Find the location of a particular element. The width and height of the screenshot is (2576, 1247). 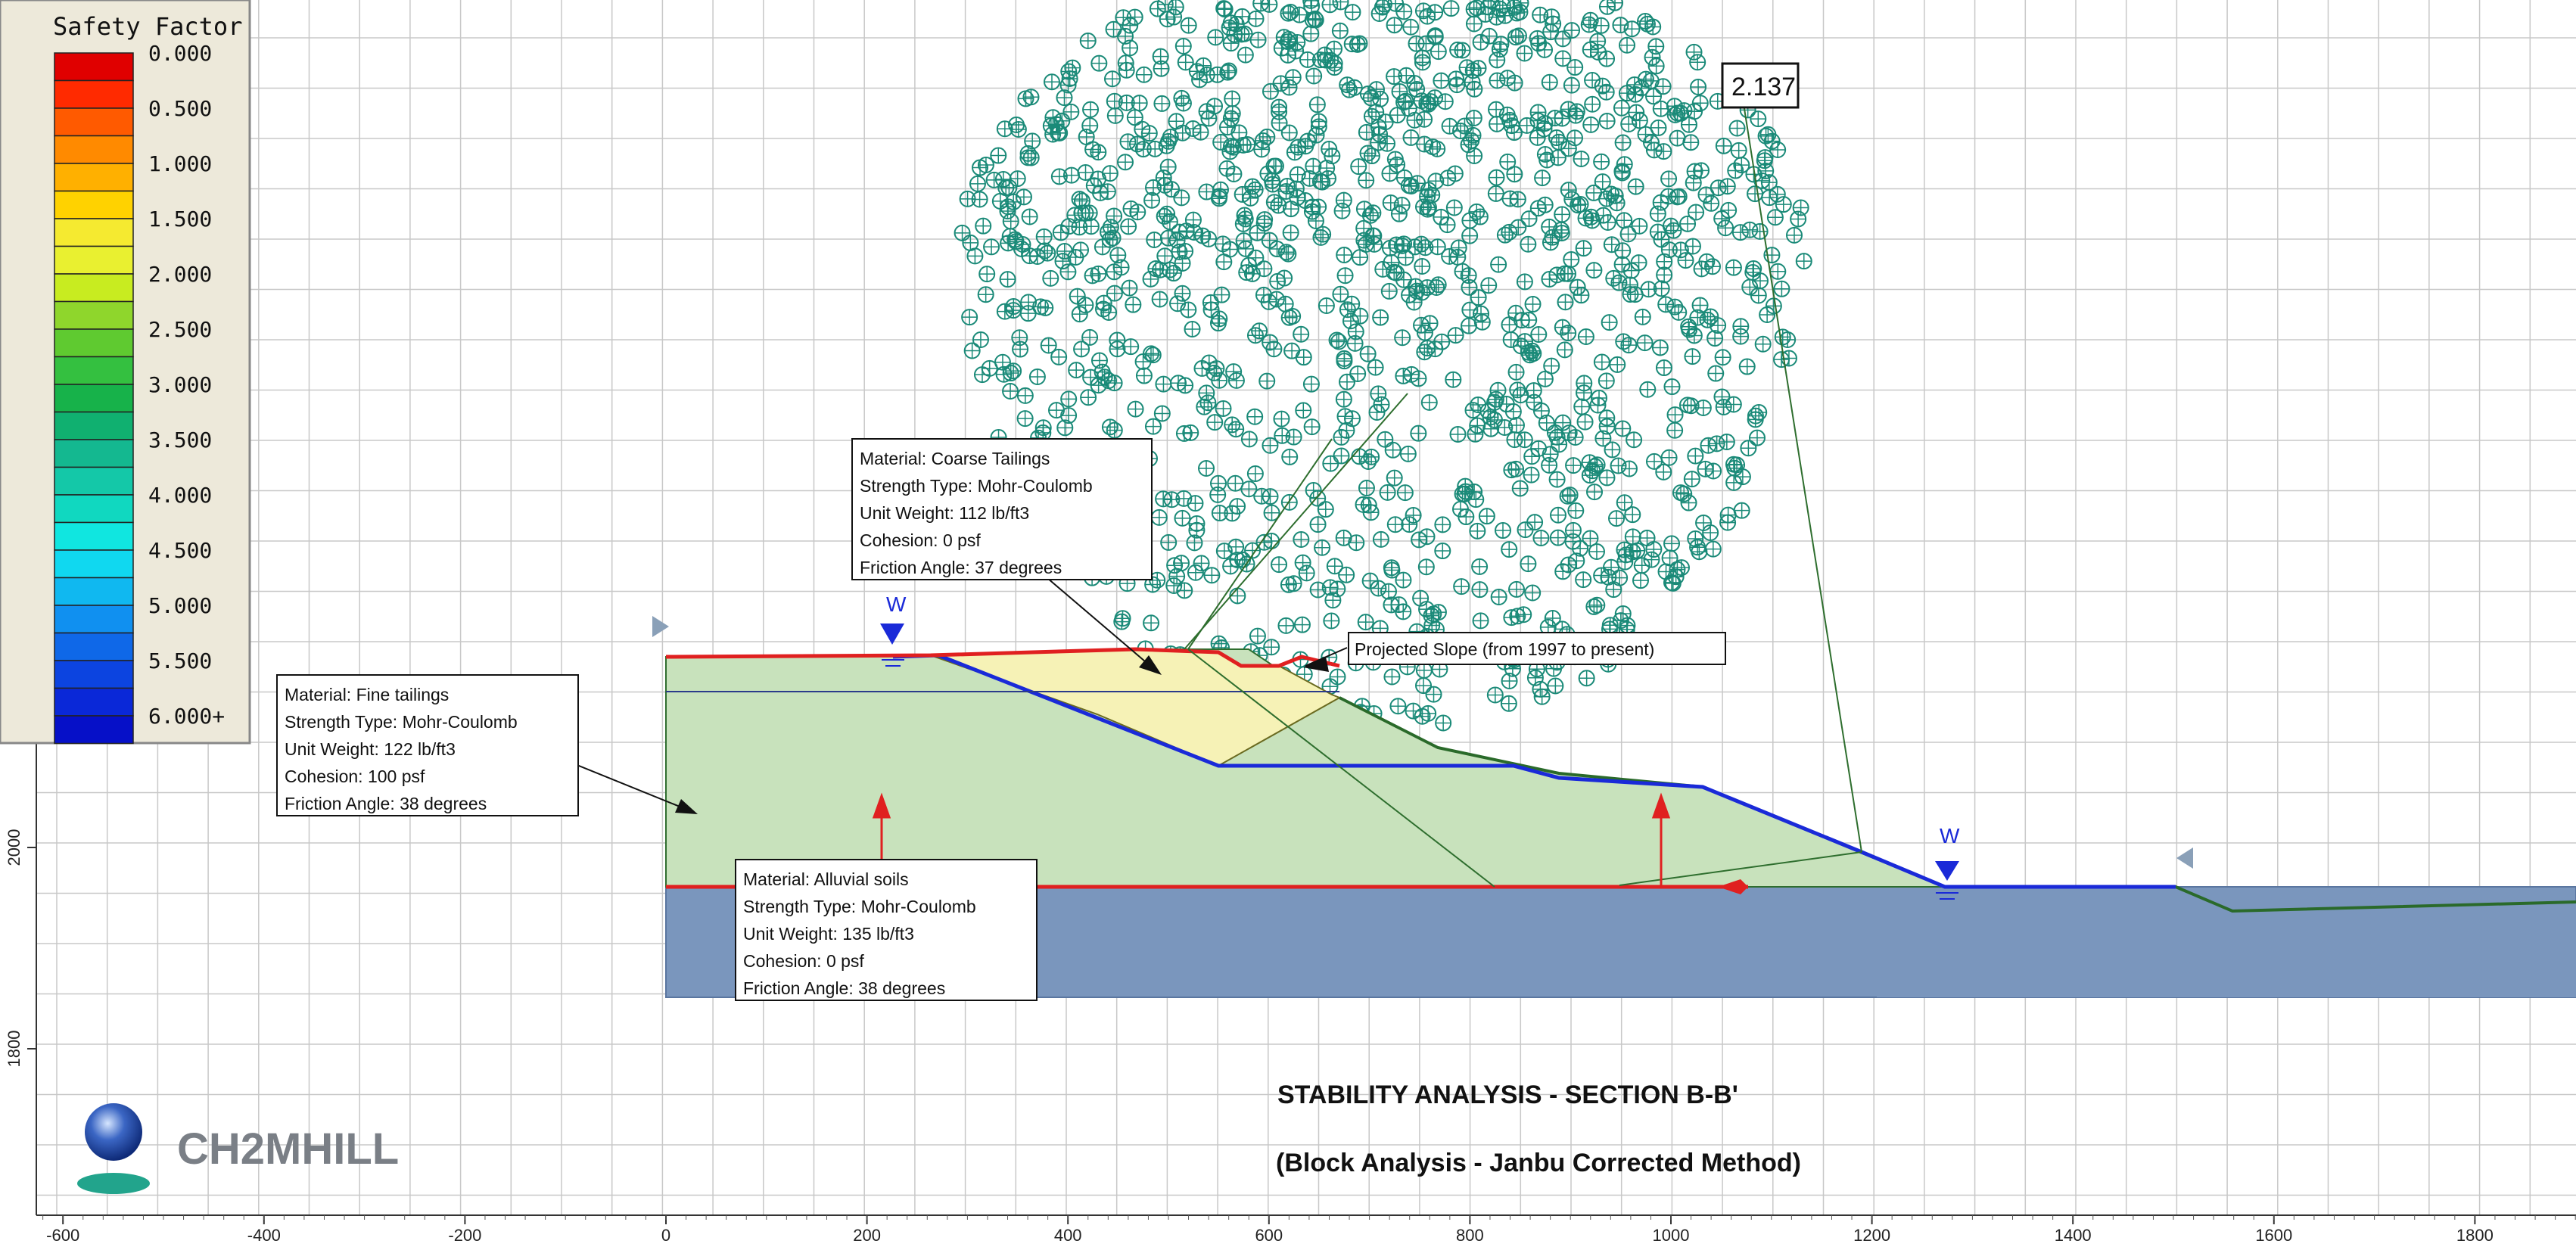

projected-slope-text: Projected Slope (from 1997 to present) is located at coordinates (1505, 649).